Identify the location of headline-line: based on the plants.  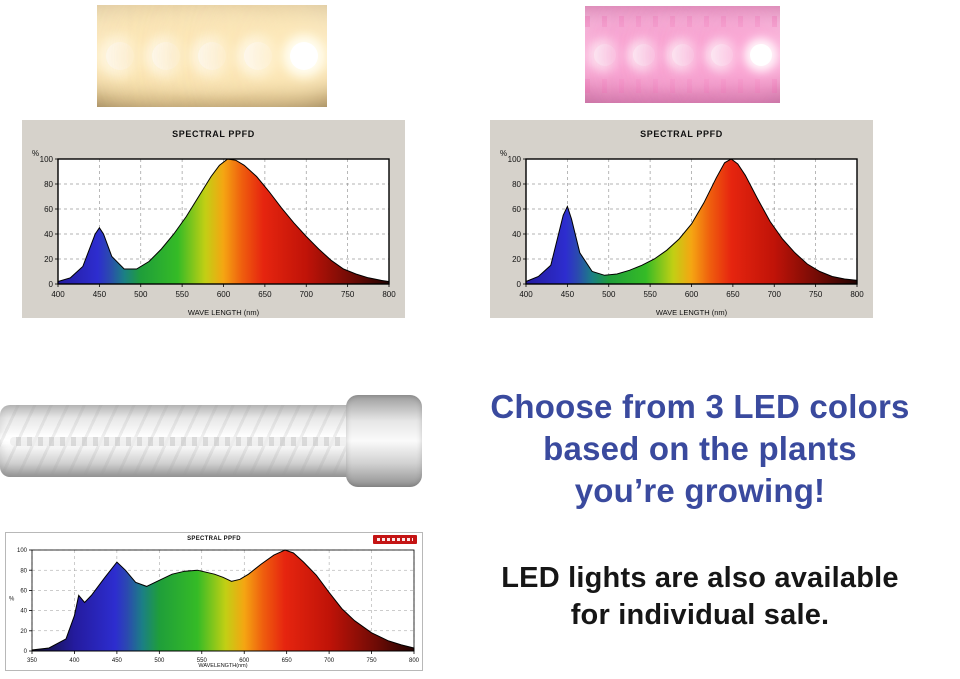
(700, 448).